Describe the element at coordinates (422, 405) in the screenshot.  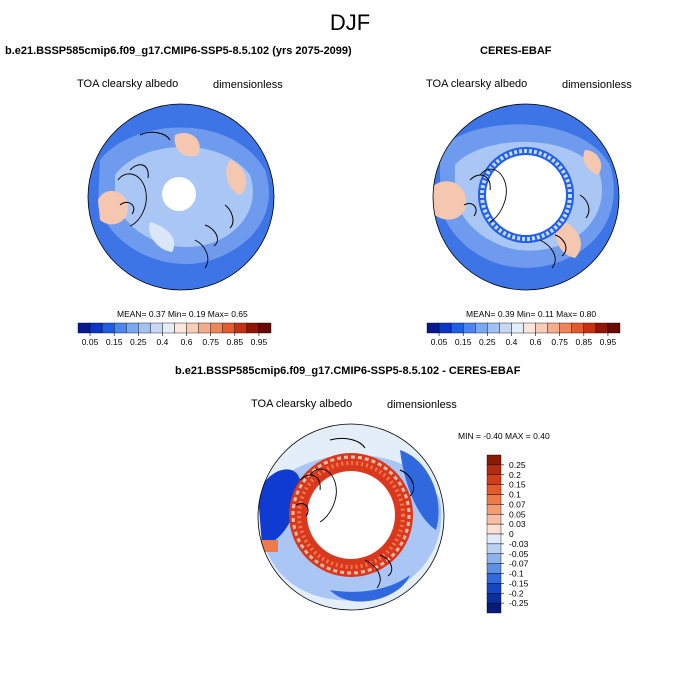
I see `diff-right-label: dimensionless` at that location.